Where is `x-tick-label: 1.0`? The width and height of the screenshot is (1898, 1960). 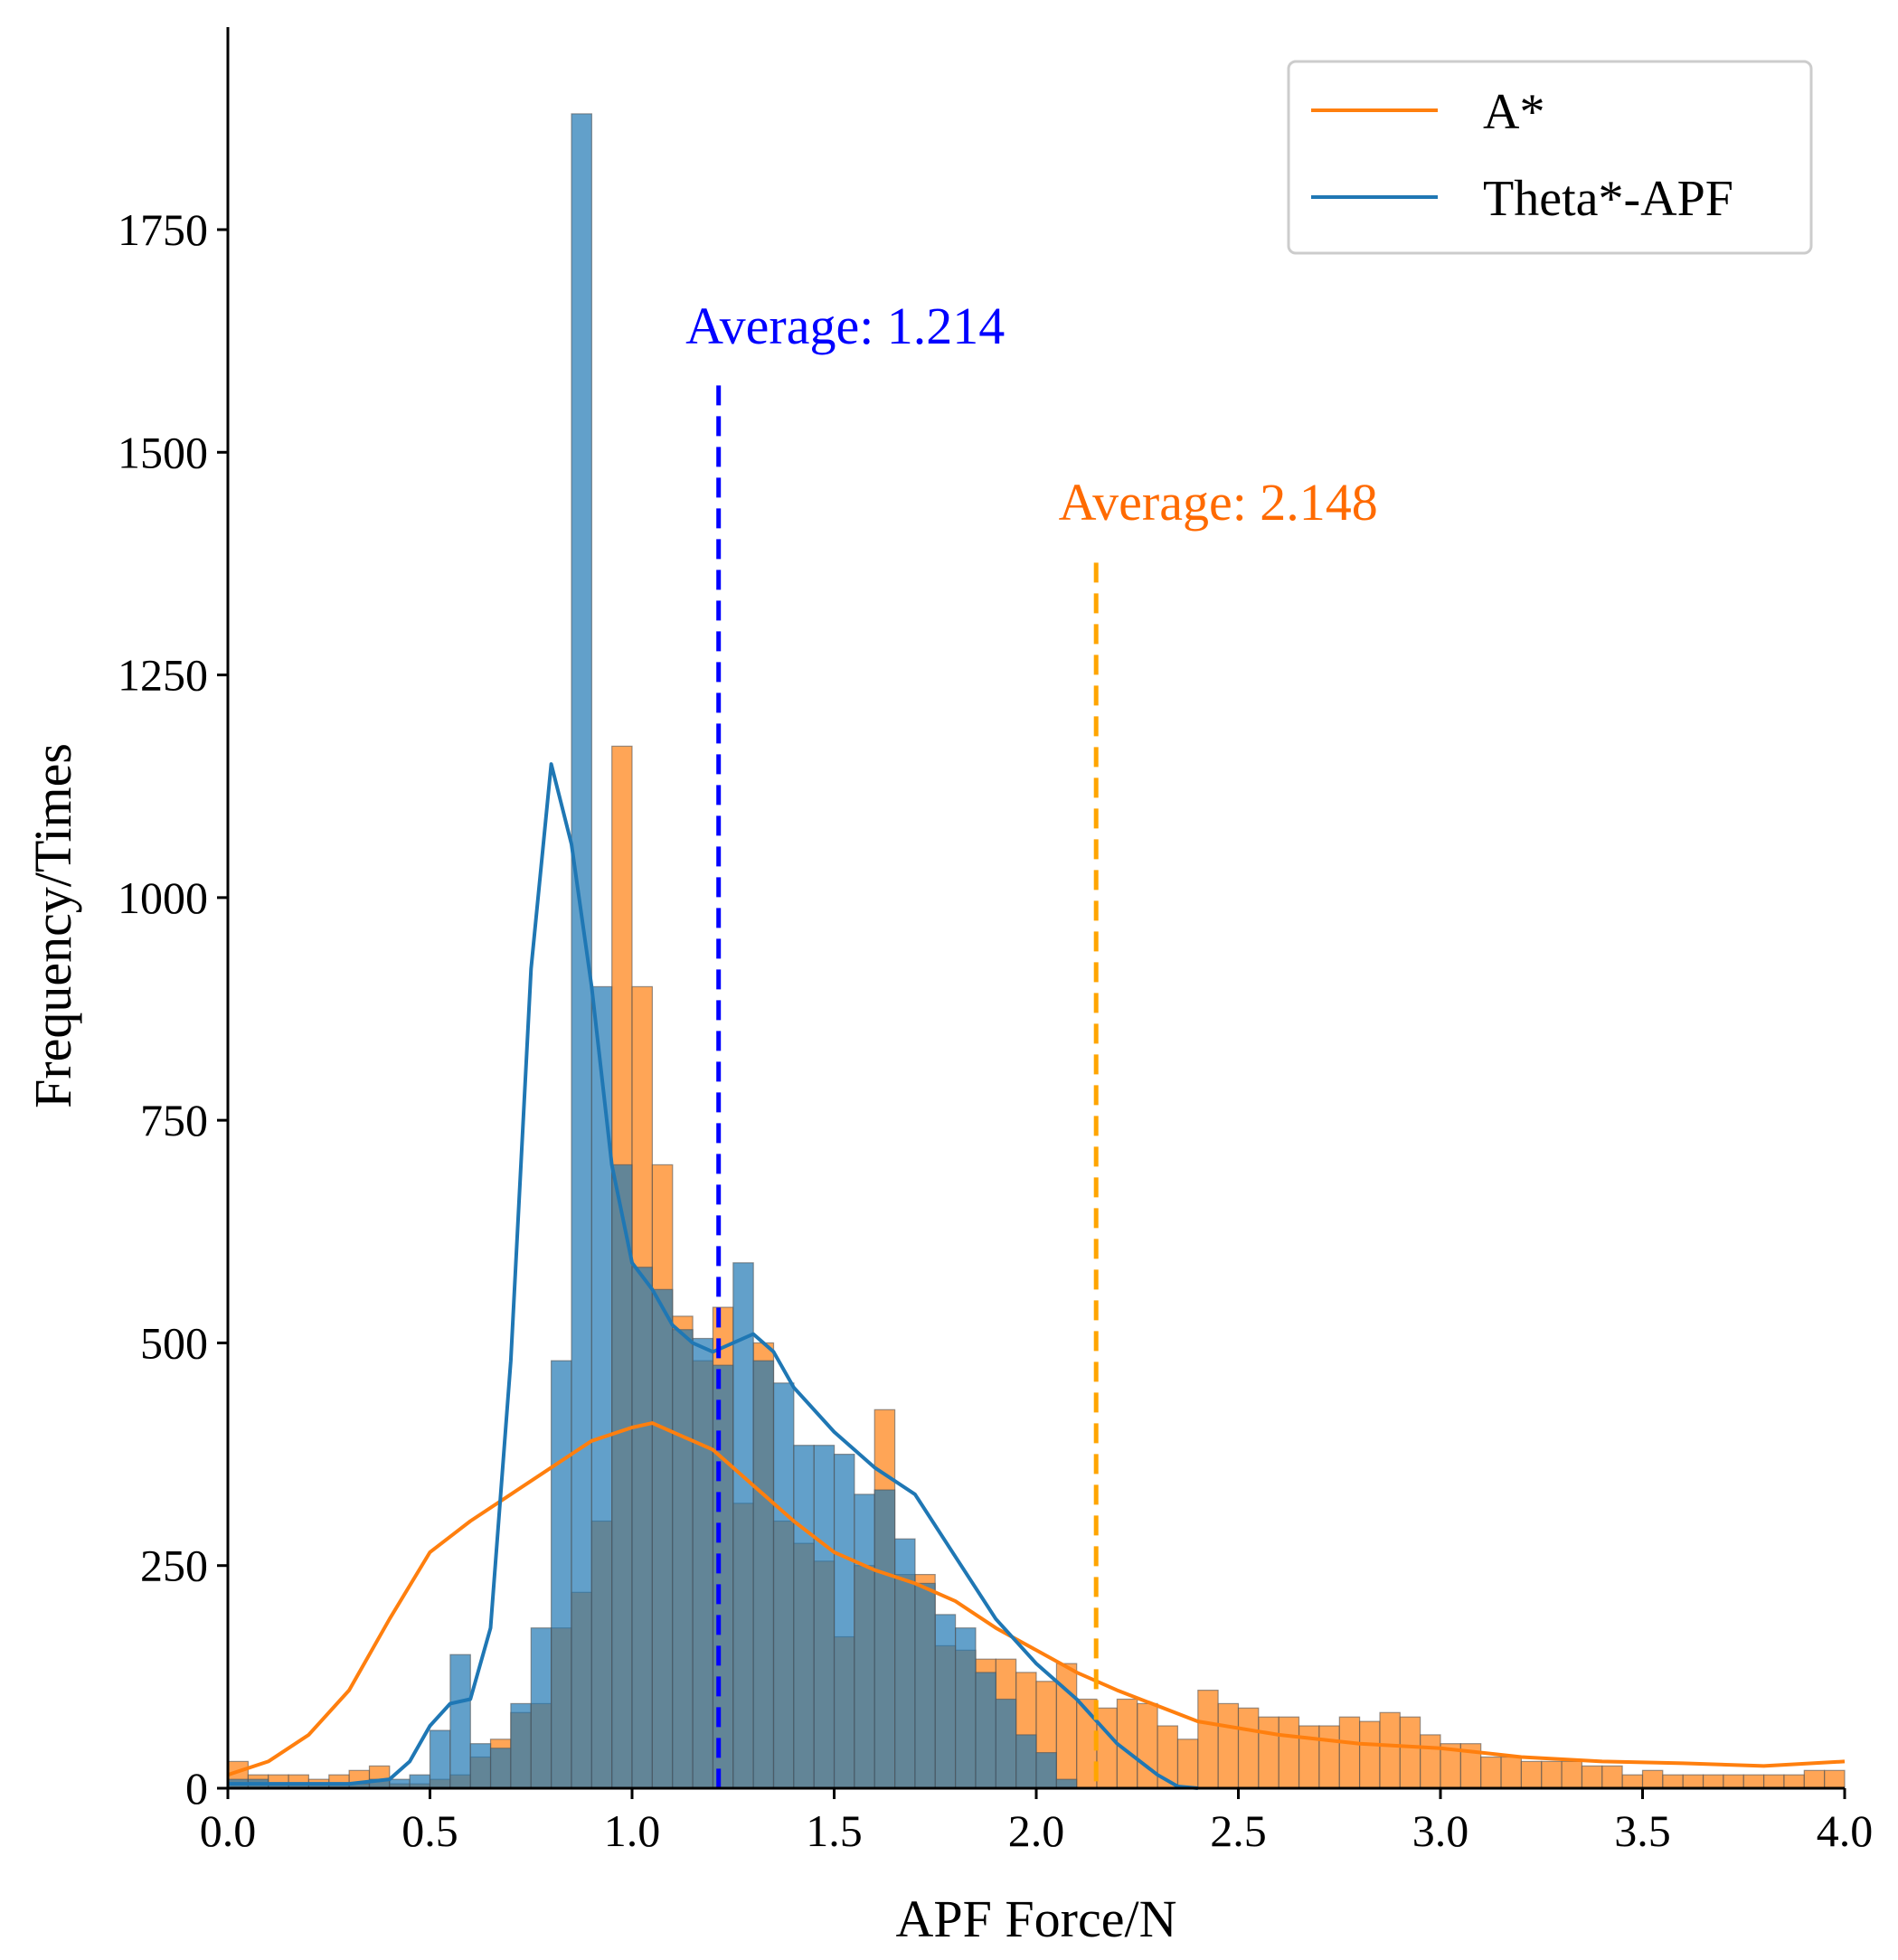
x-tick-label: 1.0 is located at coordinates (632, 1830).